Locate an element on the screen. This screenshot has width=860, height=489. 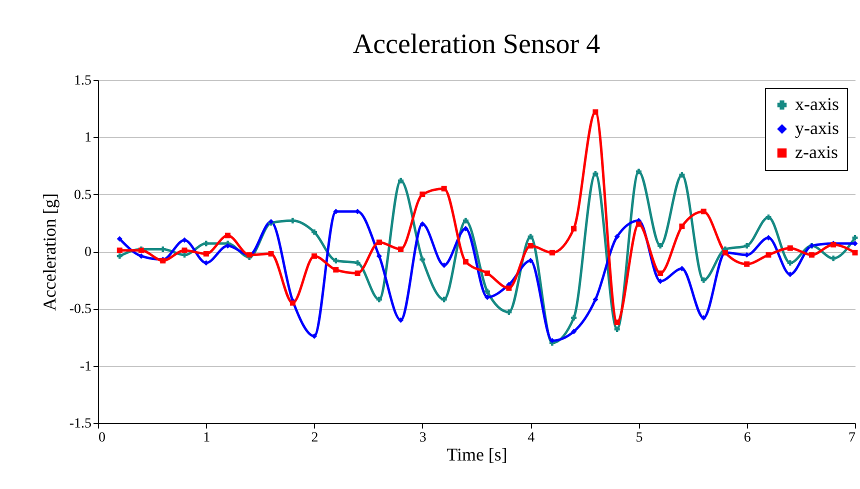
x-tick-label: 7 is located at coordinates (852, 438).